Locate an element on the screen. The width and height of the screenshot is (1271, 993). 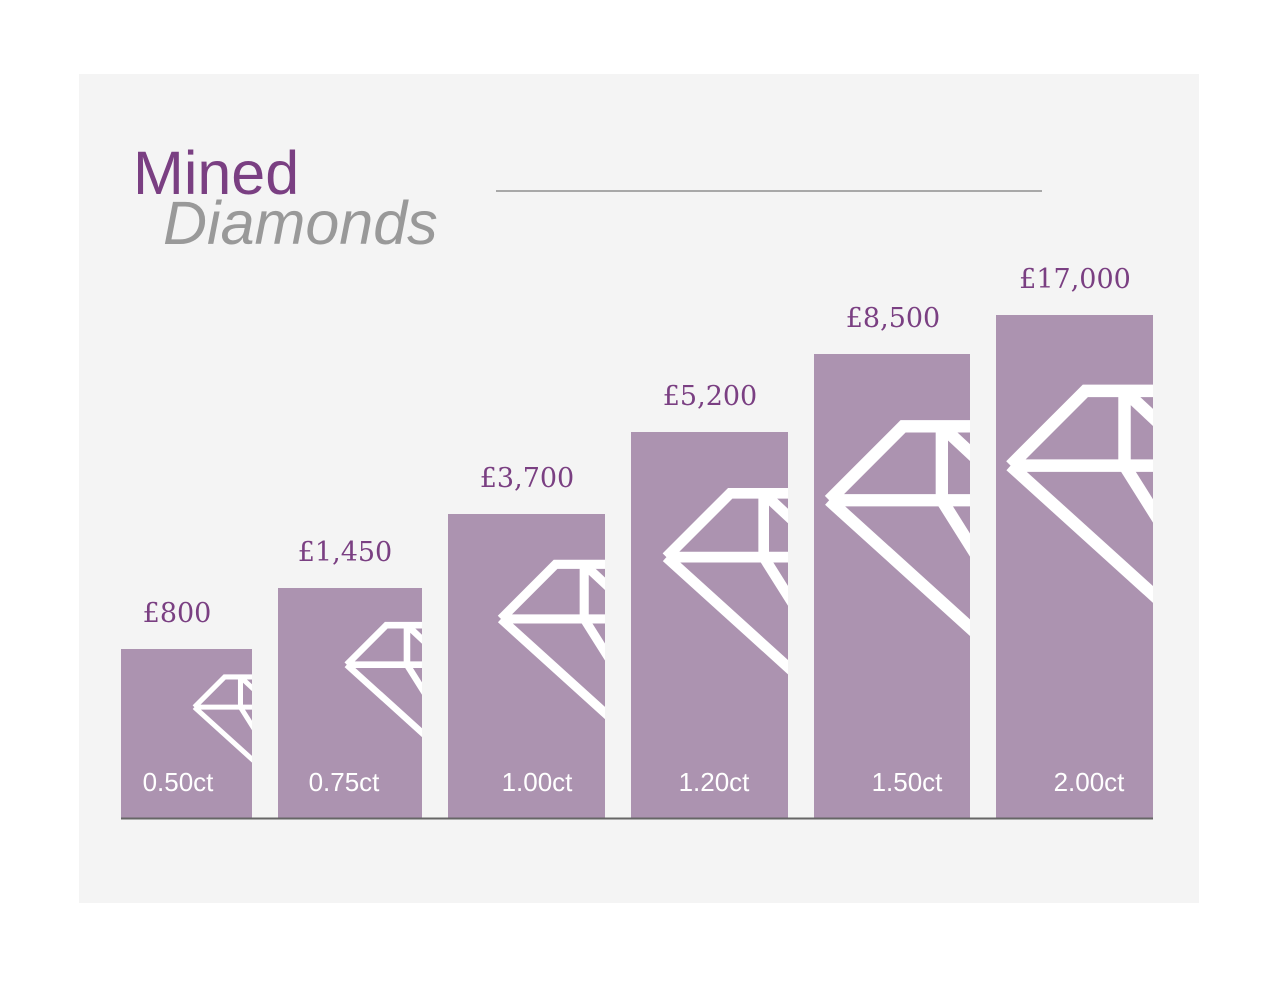
value-label: £800 is located at coordinates (177, 613).